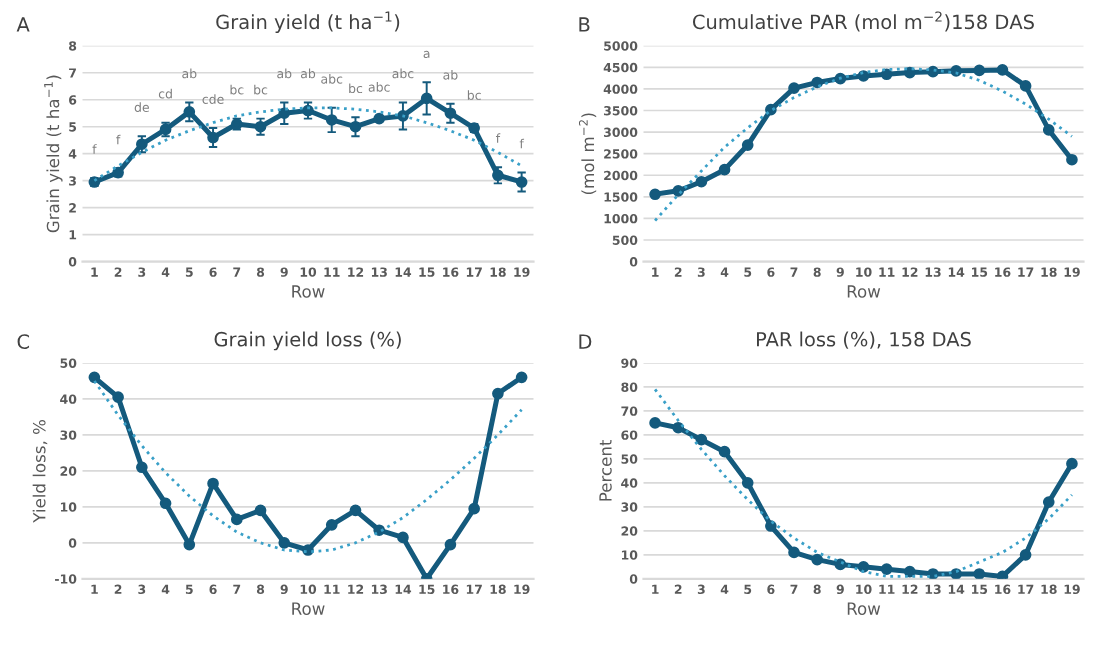 The height and width of the screenshot is (654, 1100). I want to click on y-axis-title: Yield loss, %, so click(40, 471).